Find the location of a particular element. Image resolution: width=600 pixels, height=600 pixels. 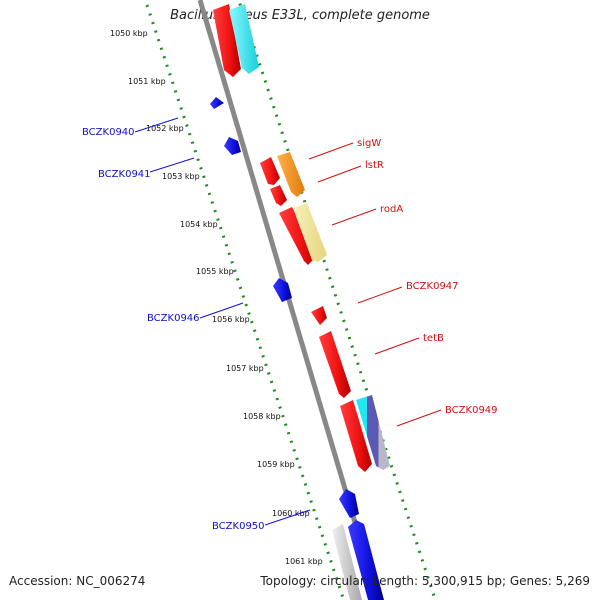

gene-bczk0941 is located at coordinates (232, 146).